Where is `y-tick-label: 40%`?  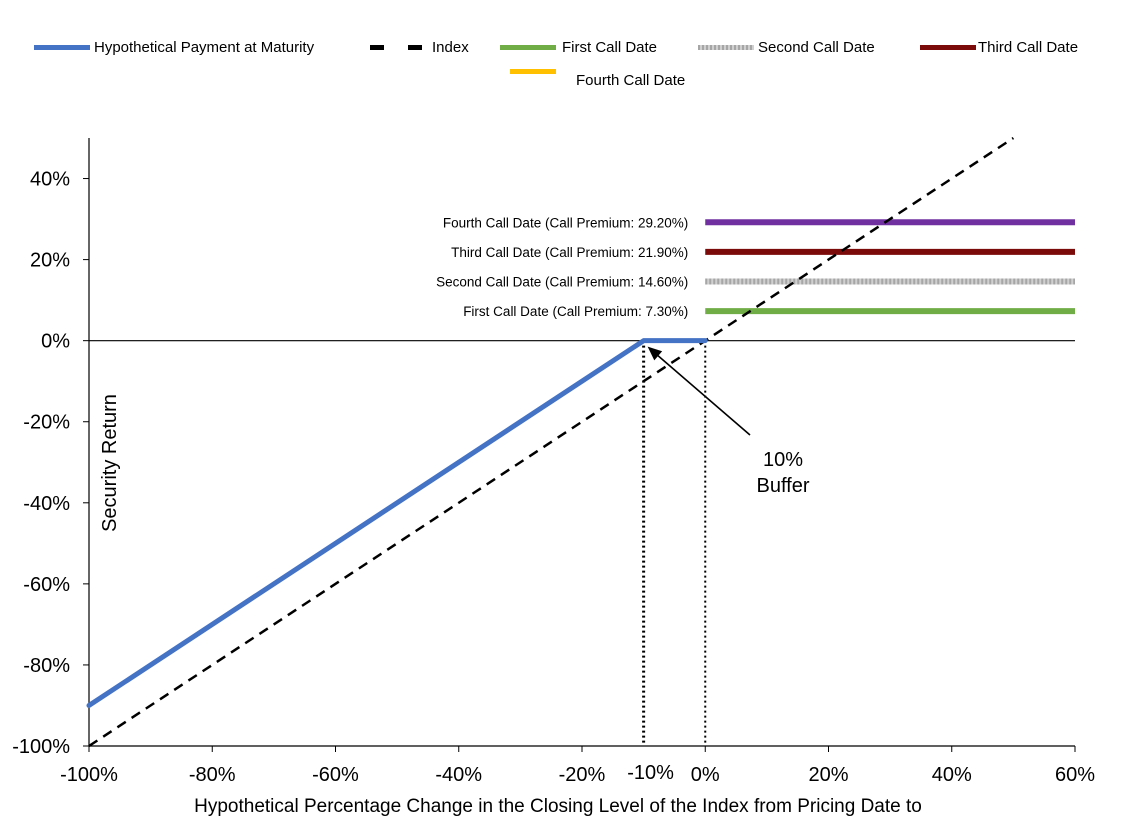 y-tick-label: 40% is located at coordinates (50, 180).